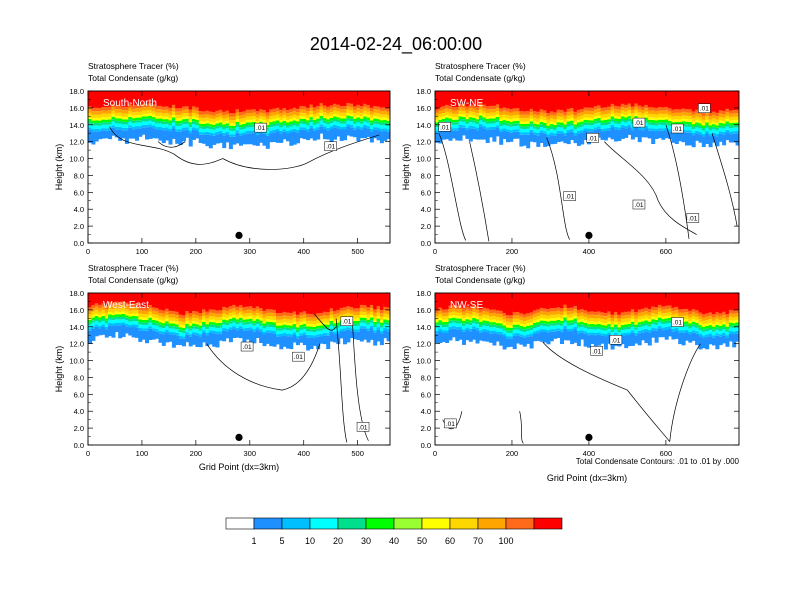  What do you see at coordinates (464, 523) in the screenshot?
I see `colorbar-swatch` at bounding box center [464, 523].